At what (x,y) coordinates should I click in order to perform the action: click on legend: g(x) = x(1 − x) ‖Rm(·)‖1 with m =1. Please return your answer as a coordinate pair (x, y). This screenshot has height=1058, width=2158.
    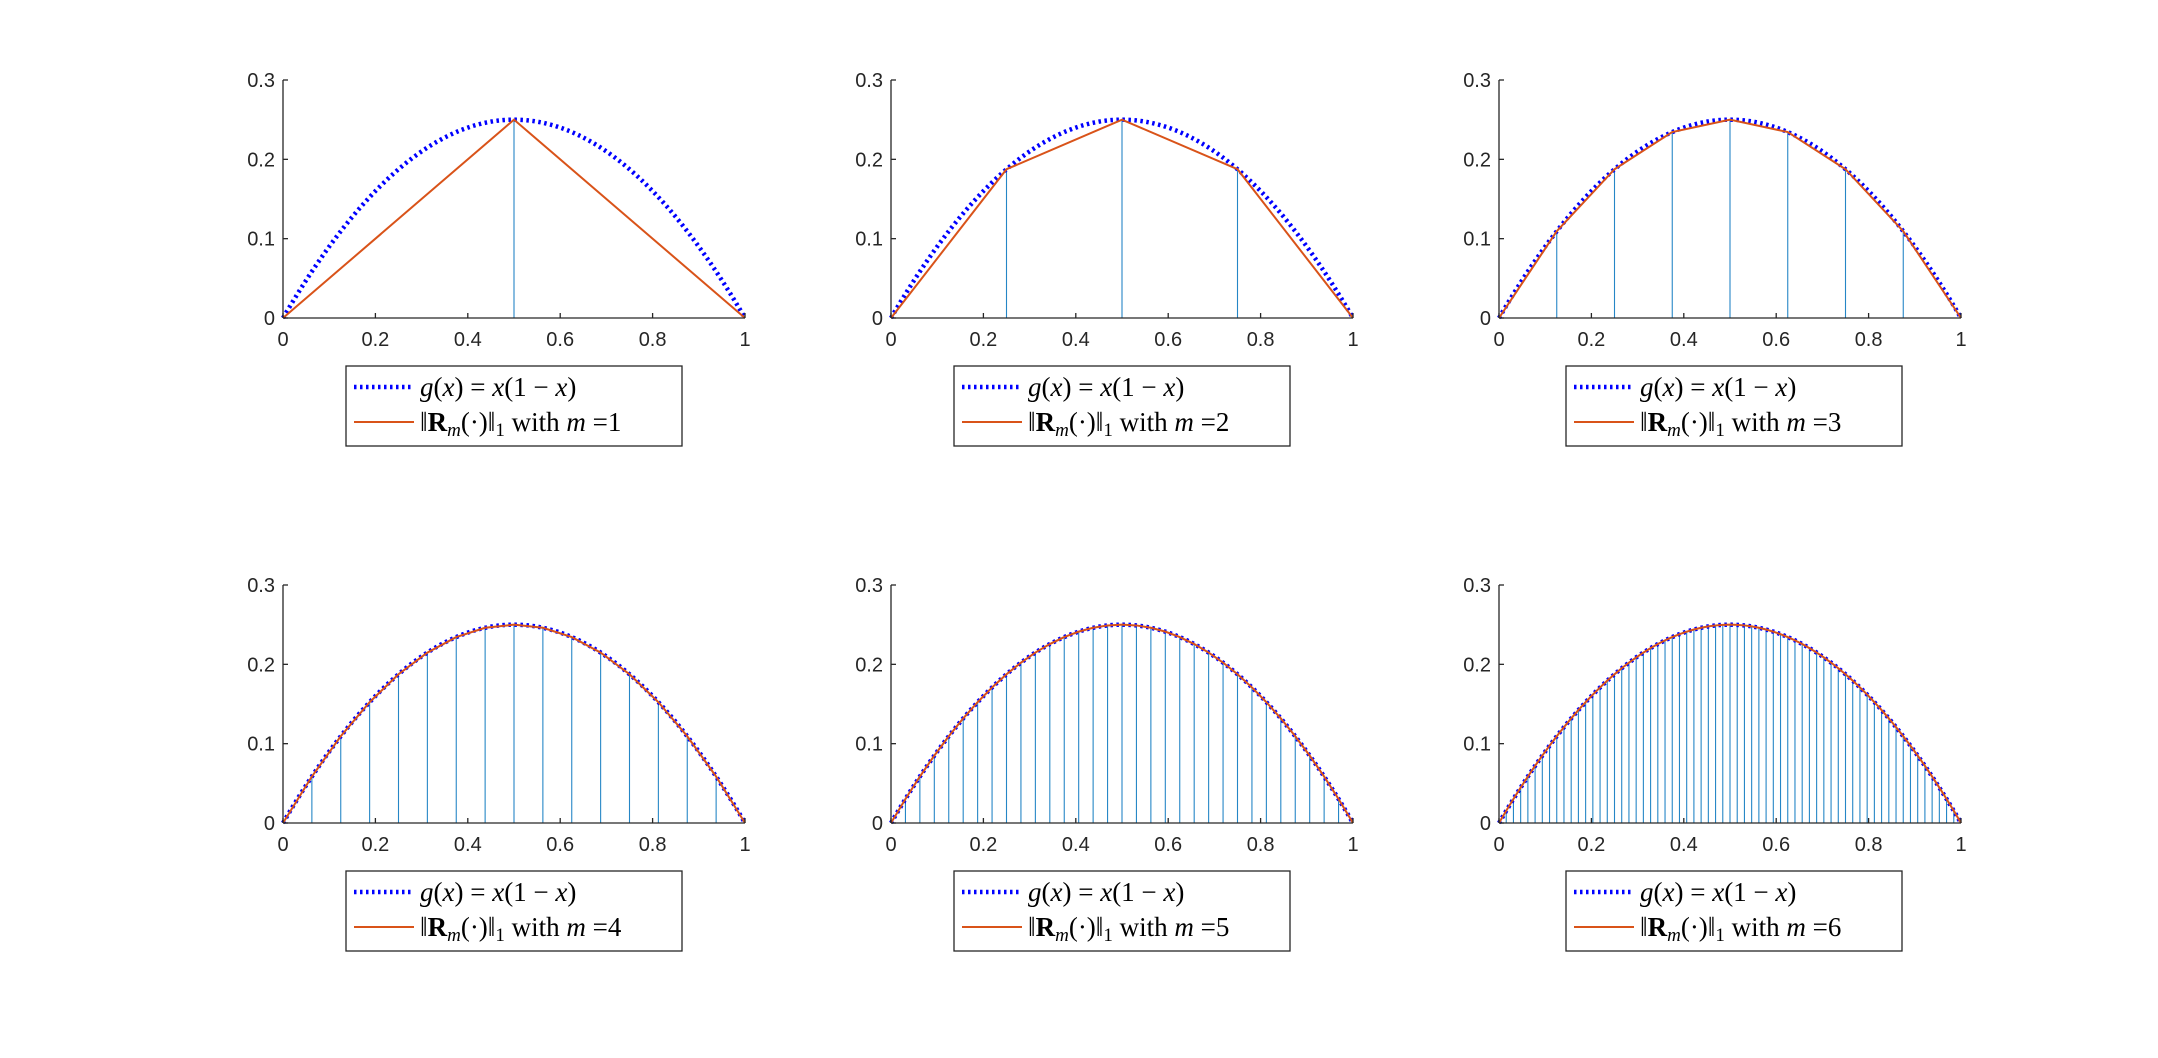
    Looking at the image, I should click on (514, 406).